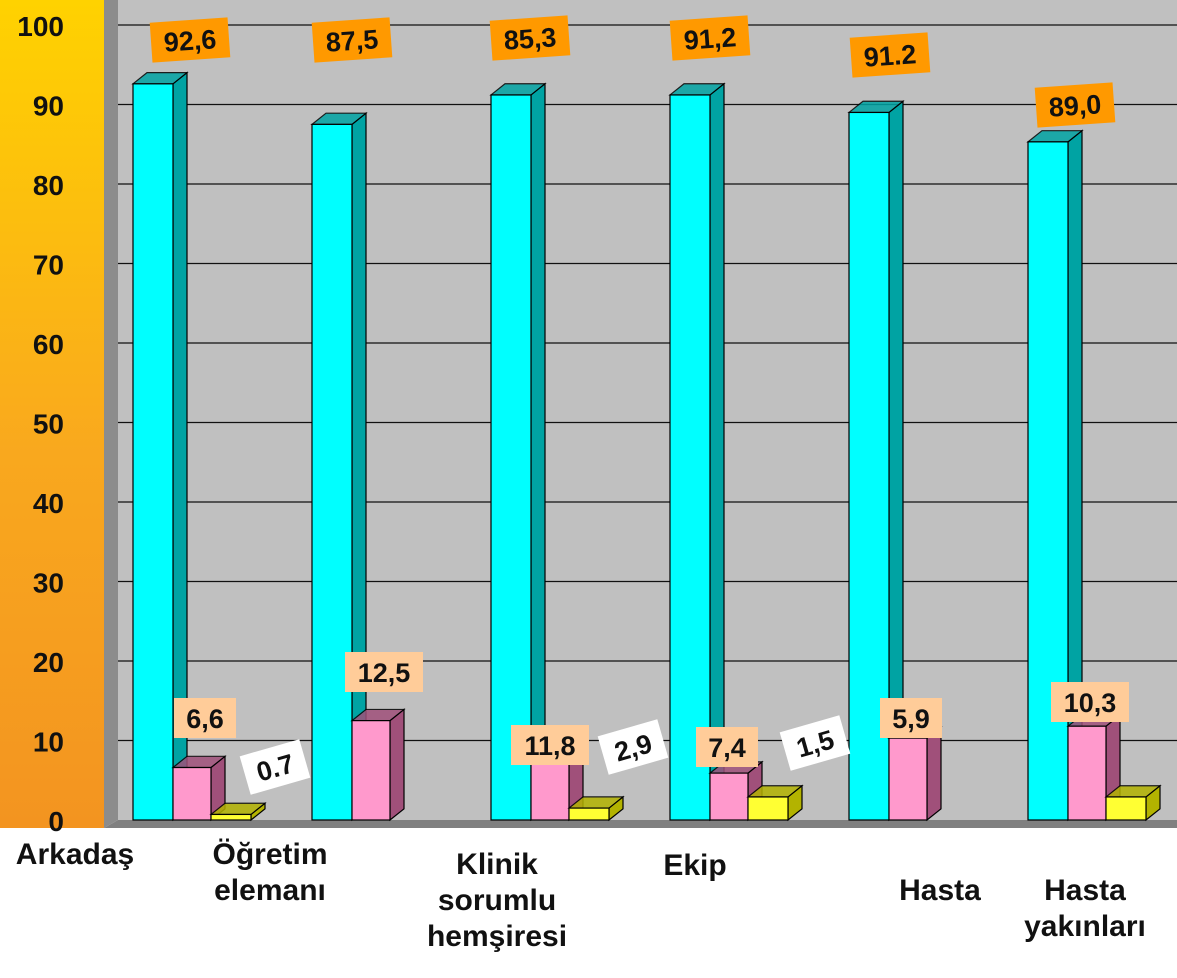  What do you see at coordinates (48, 424) in the screenshot?
I see `y-tick-label: 50` at bounding box center [48, 424].